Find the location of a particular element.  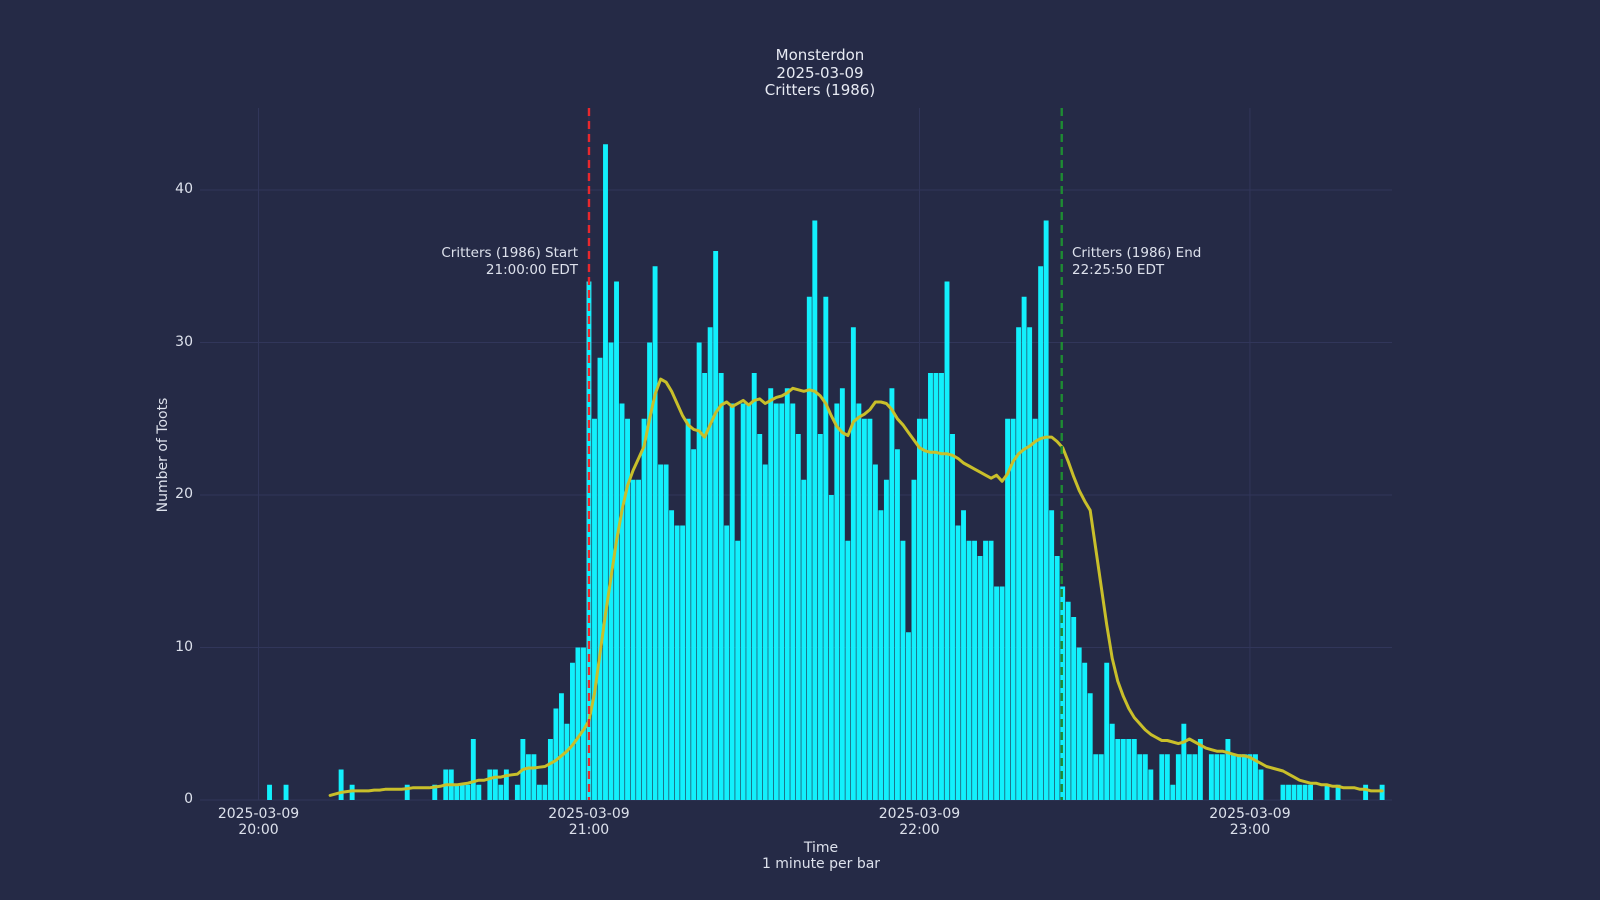

chart-title-line3: Critters (1986) is located at coordinates (820, 90).